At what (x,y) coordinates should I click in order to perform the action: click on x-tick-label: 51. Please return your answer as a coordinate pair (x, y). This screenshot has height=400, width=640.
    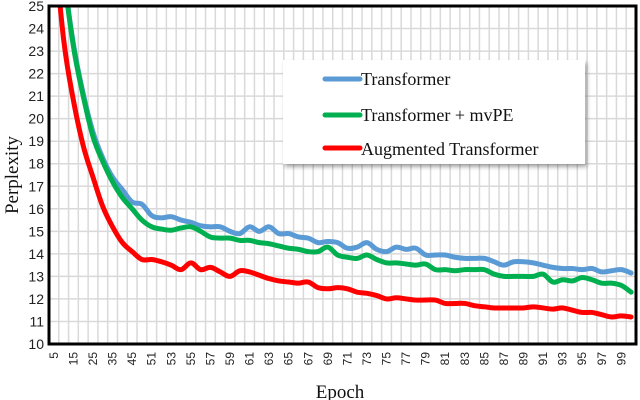
    Looking at the image, I should click on (152, 359).